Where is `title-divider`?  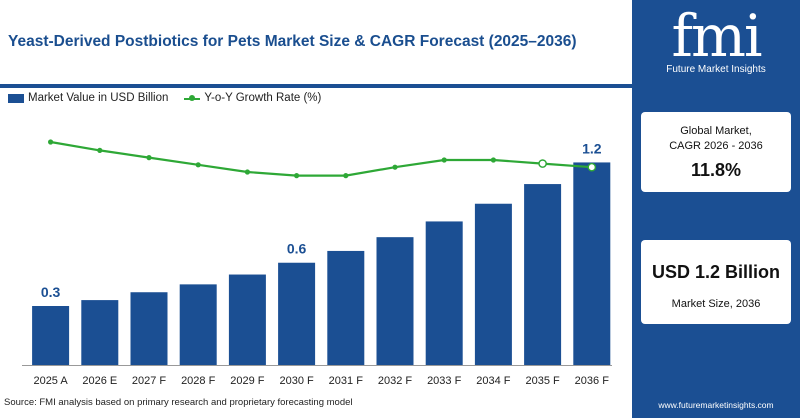
title-divider is located at coordinates (316, 86).